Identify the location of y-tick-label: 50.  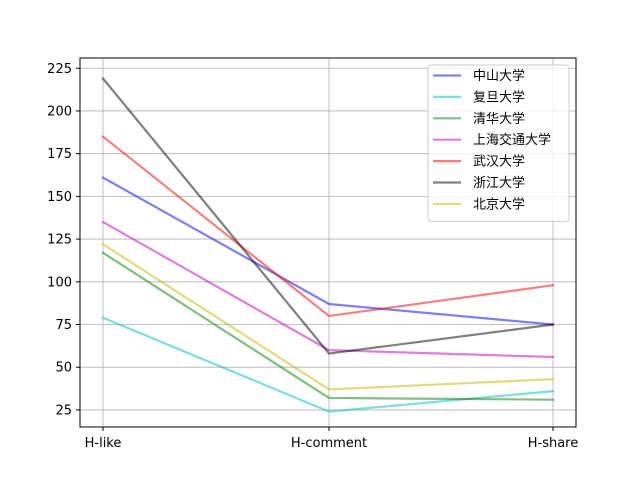
(63, 368).